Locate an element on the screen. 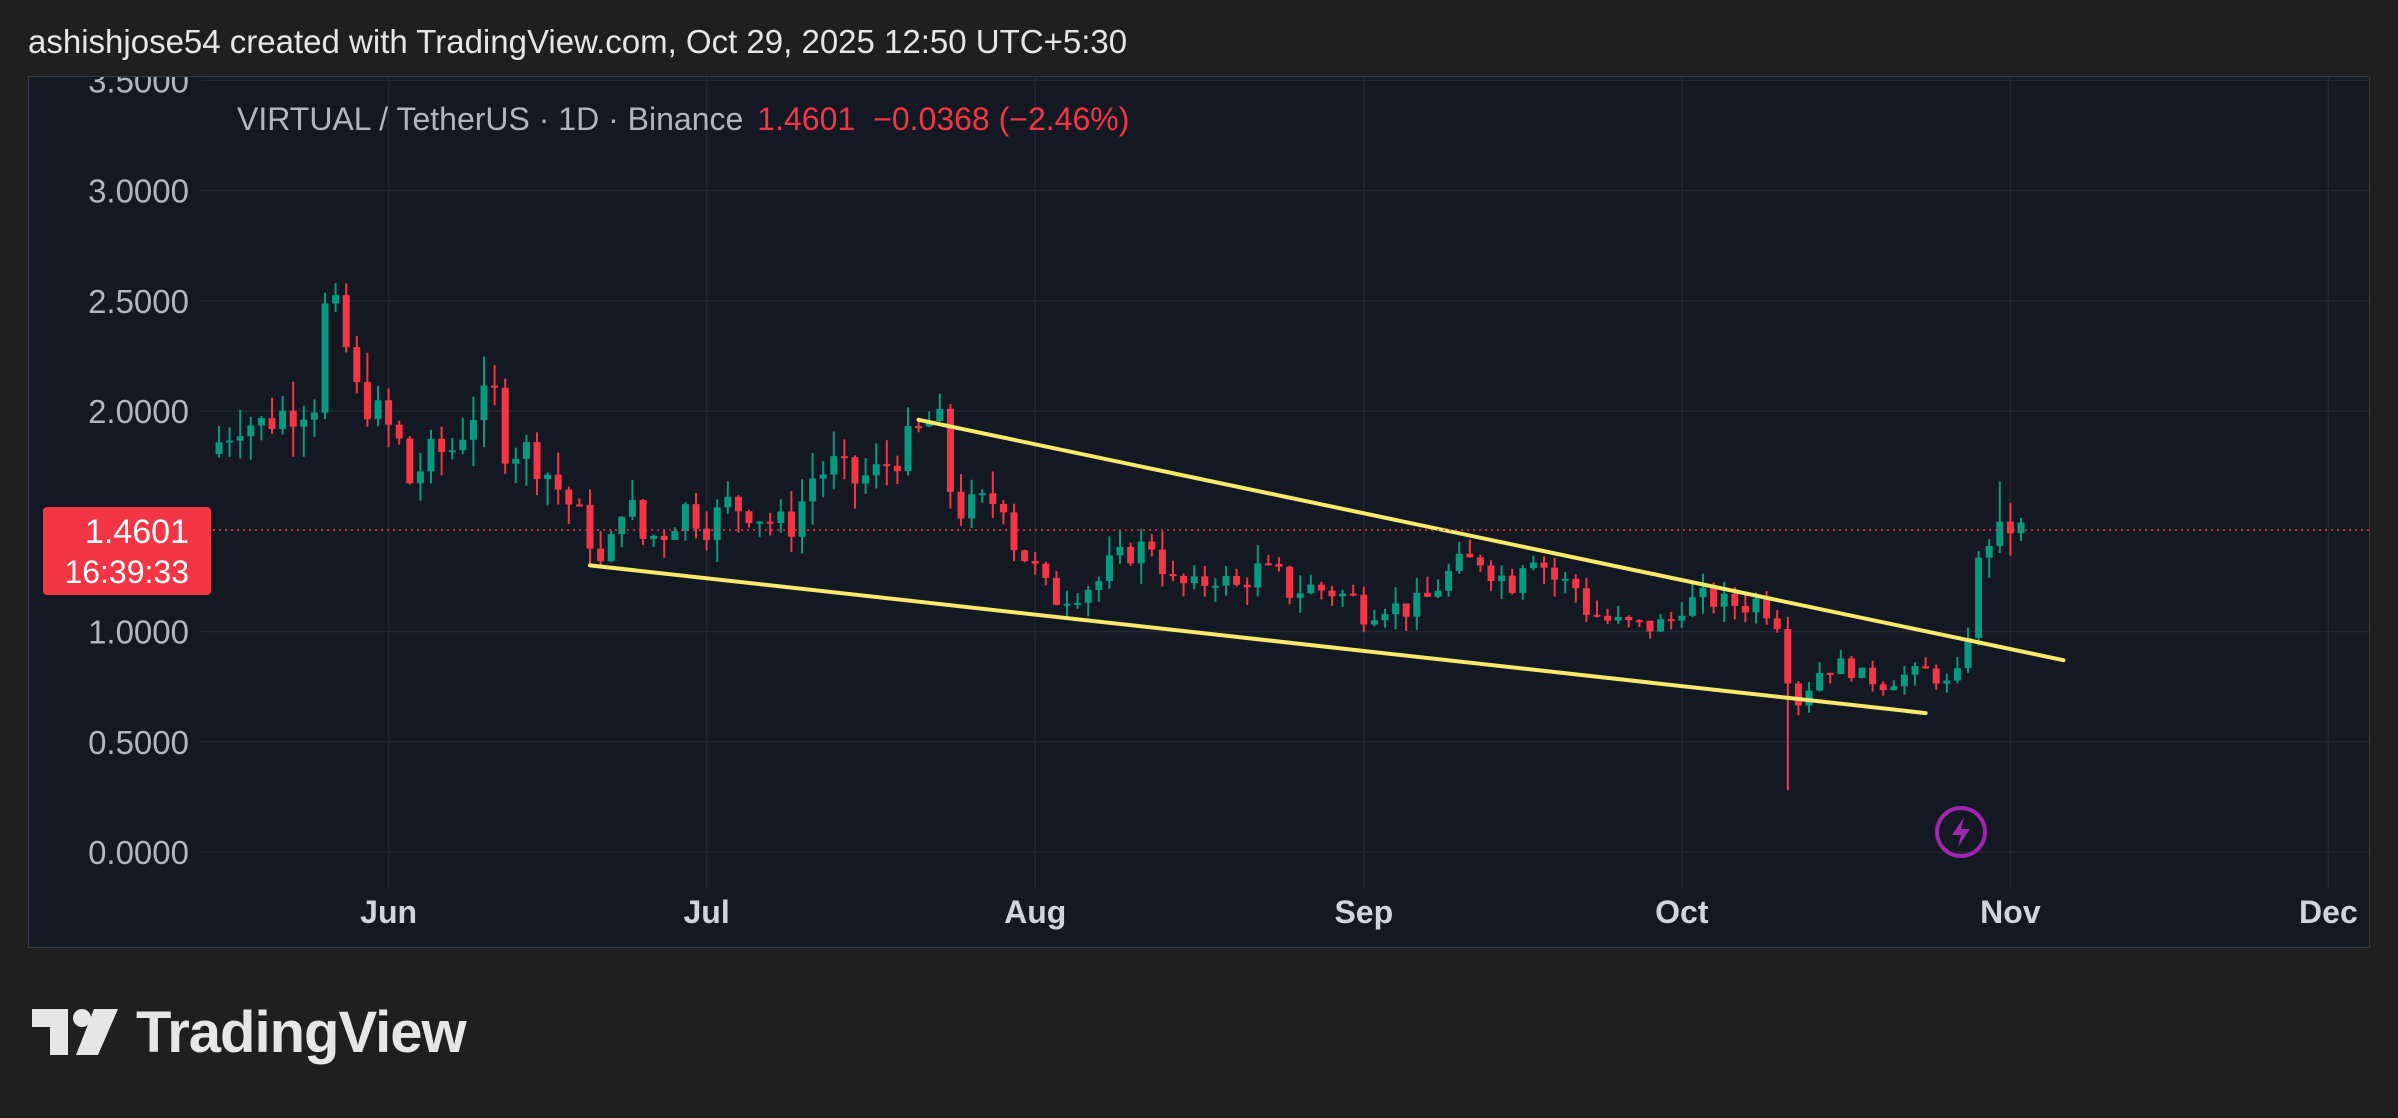  trendline-lower is located at coordinates (1258, 639).